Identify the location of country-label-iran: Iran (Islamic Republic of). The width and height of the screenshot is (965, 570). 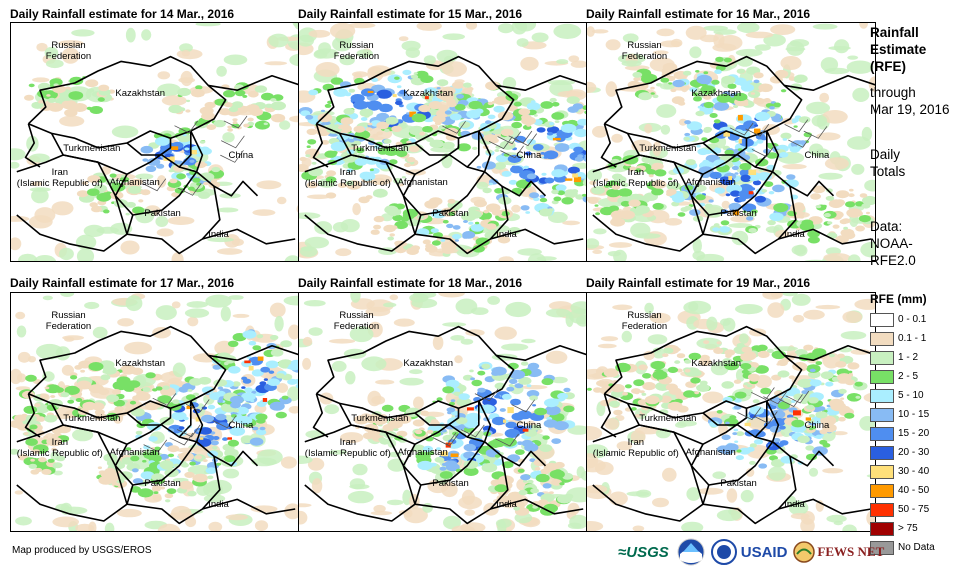
(635, 178).